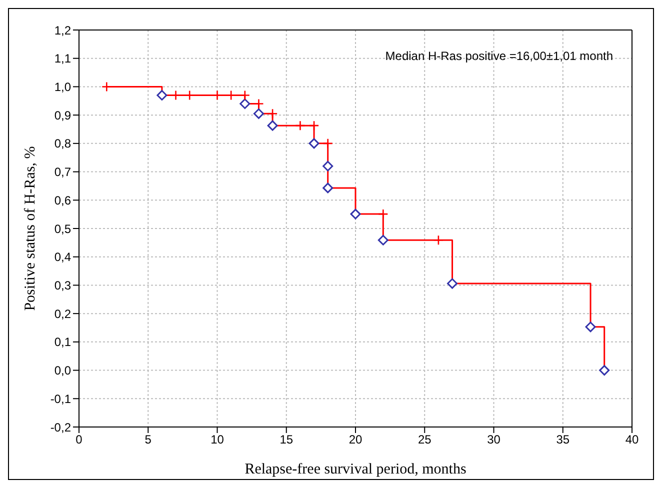 The width and height of the screenshot is (662, 488). What do you see at coordinates (563, 439) in the screenshot?
I see `x-tick-label: 35` at bounding box center [563, 439].